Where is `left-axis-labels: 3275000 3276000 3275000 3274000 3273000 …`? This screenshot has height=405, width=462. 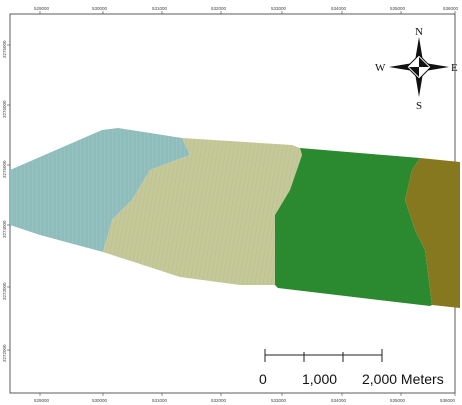
left-axis-labels: 3275000 3276000 3275000 3274000 3273000 … is located at coordinates (4, 201).